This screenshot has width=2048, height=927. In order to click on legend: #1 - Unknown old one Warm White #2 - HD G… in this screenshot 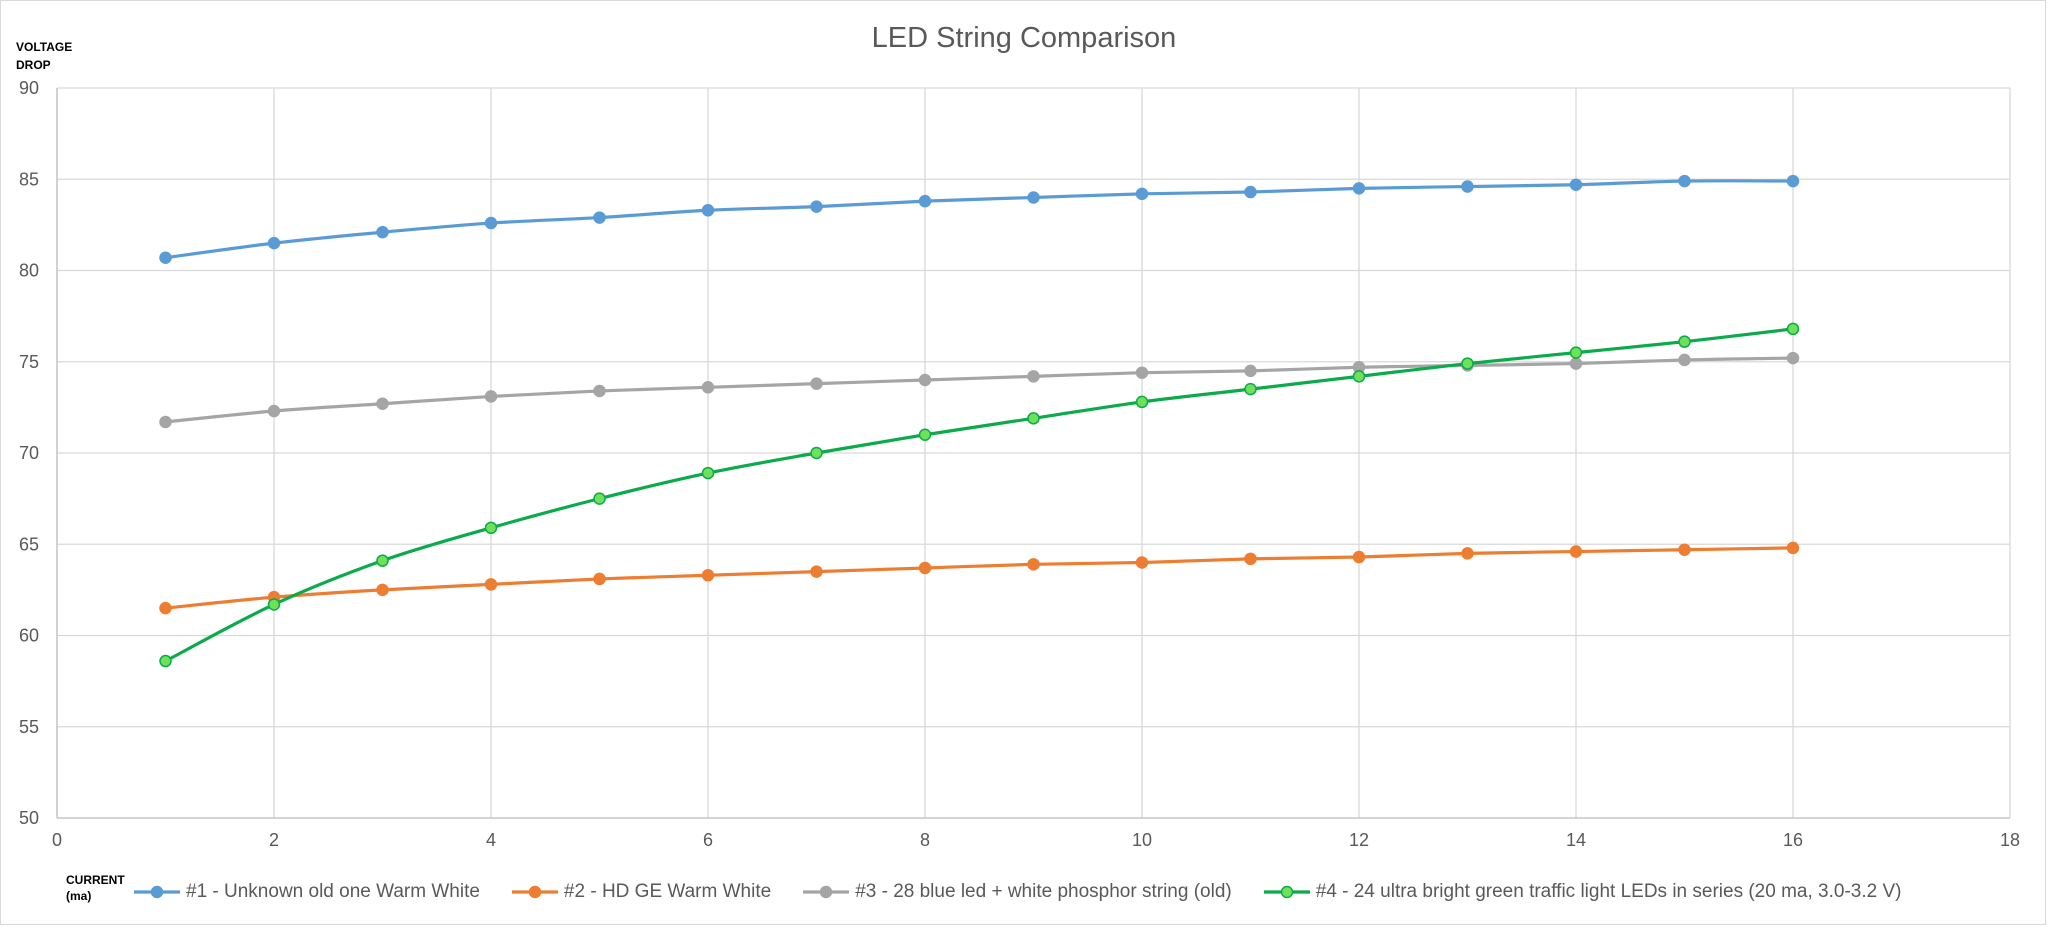, I will do `click(1031, 892)`.